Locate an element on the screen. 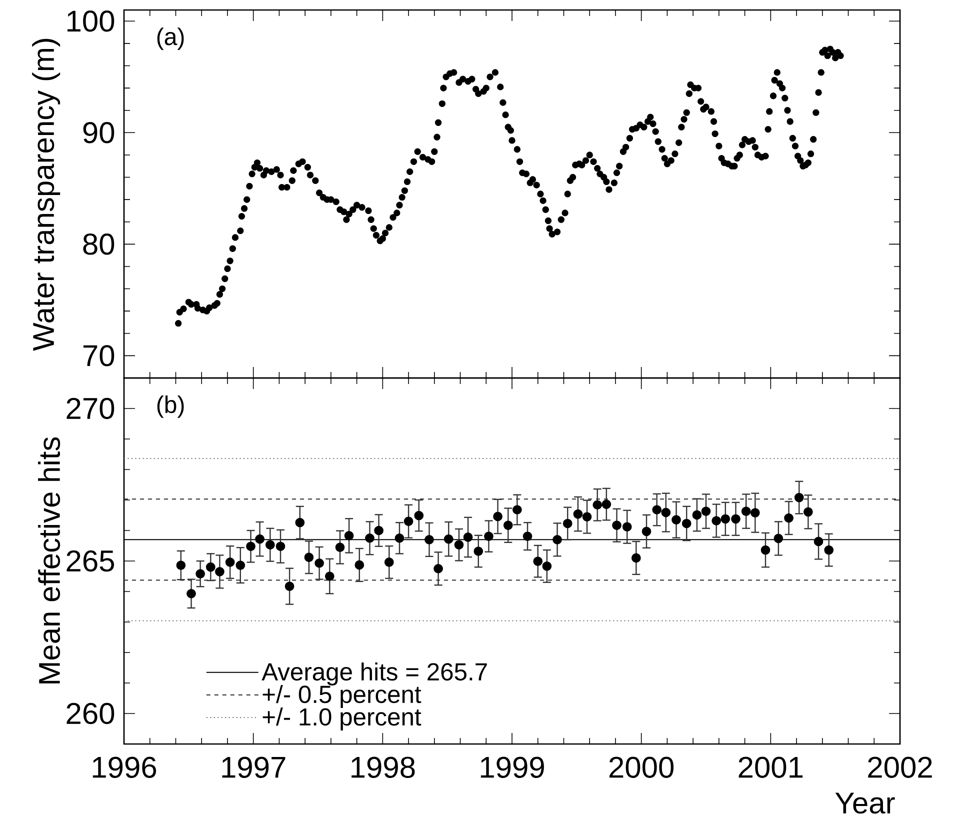 This screenshot has width=955, height=821. legend-label: +/- 0.5 percent is located at coordinates (342, 696).